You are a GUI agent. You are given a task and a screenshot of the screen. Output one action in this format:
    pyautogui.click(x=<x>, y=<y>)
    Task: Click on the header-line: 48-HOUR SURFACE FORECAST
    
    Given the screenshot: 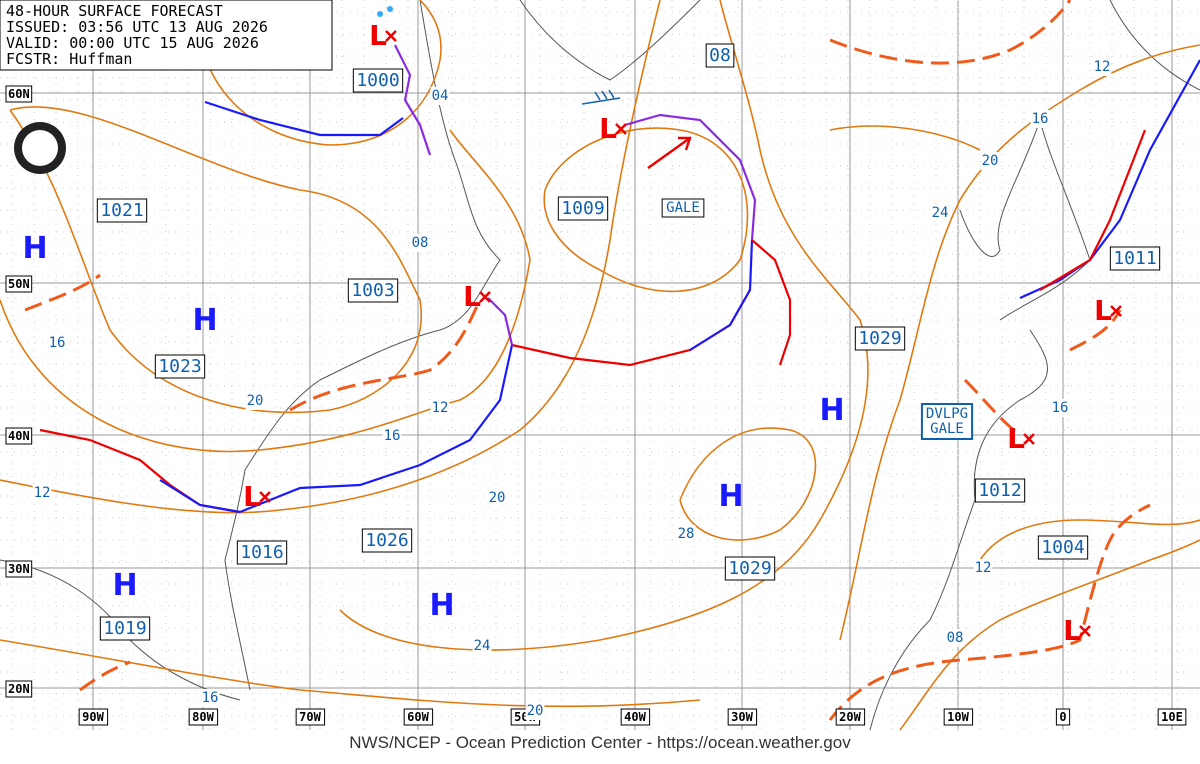 What is the action you would take?
    pyautogui.click(x=114, y=11)
    